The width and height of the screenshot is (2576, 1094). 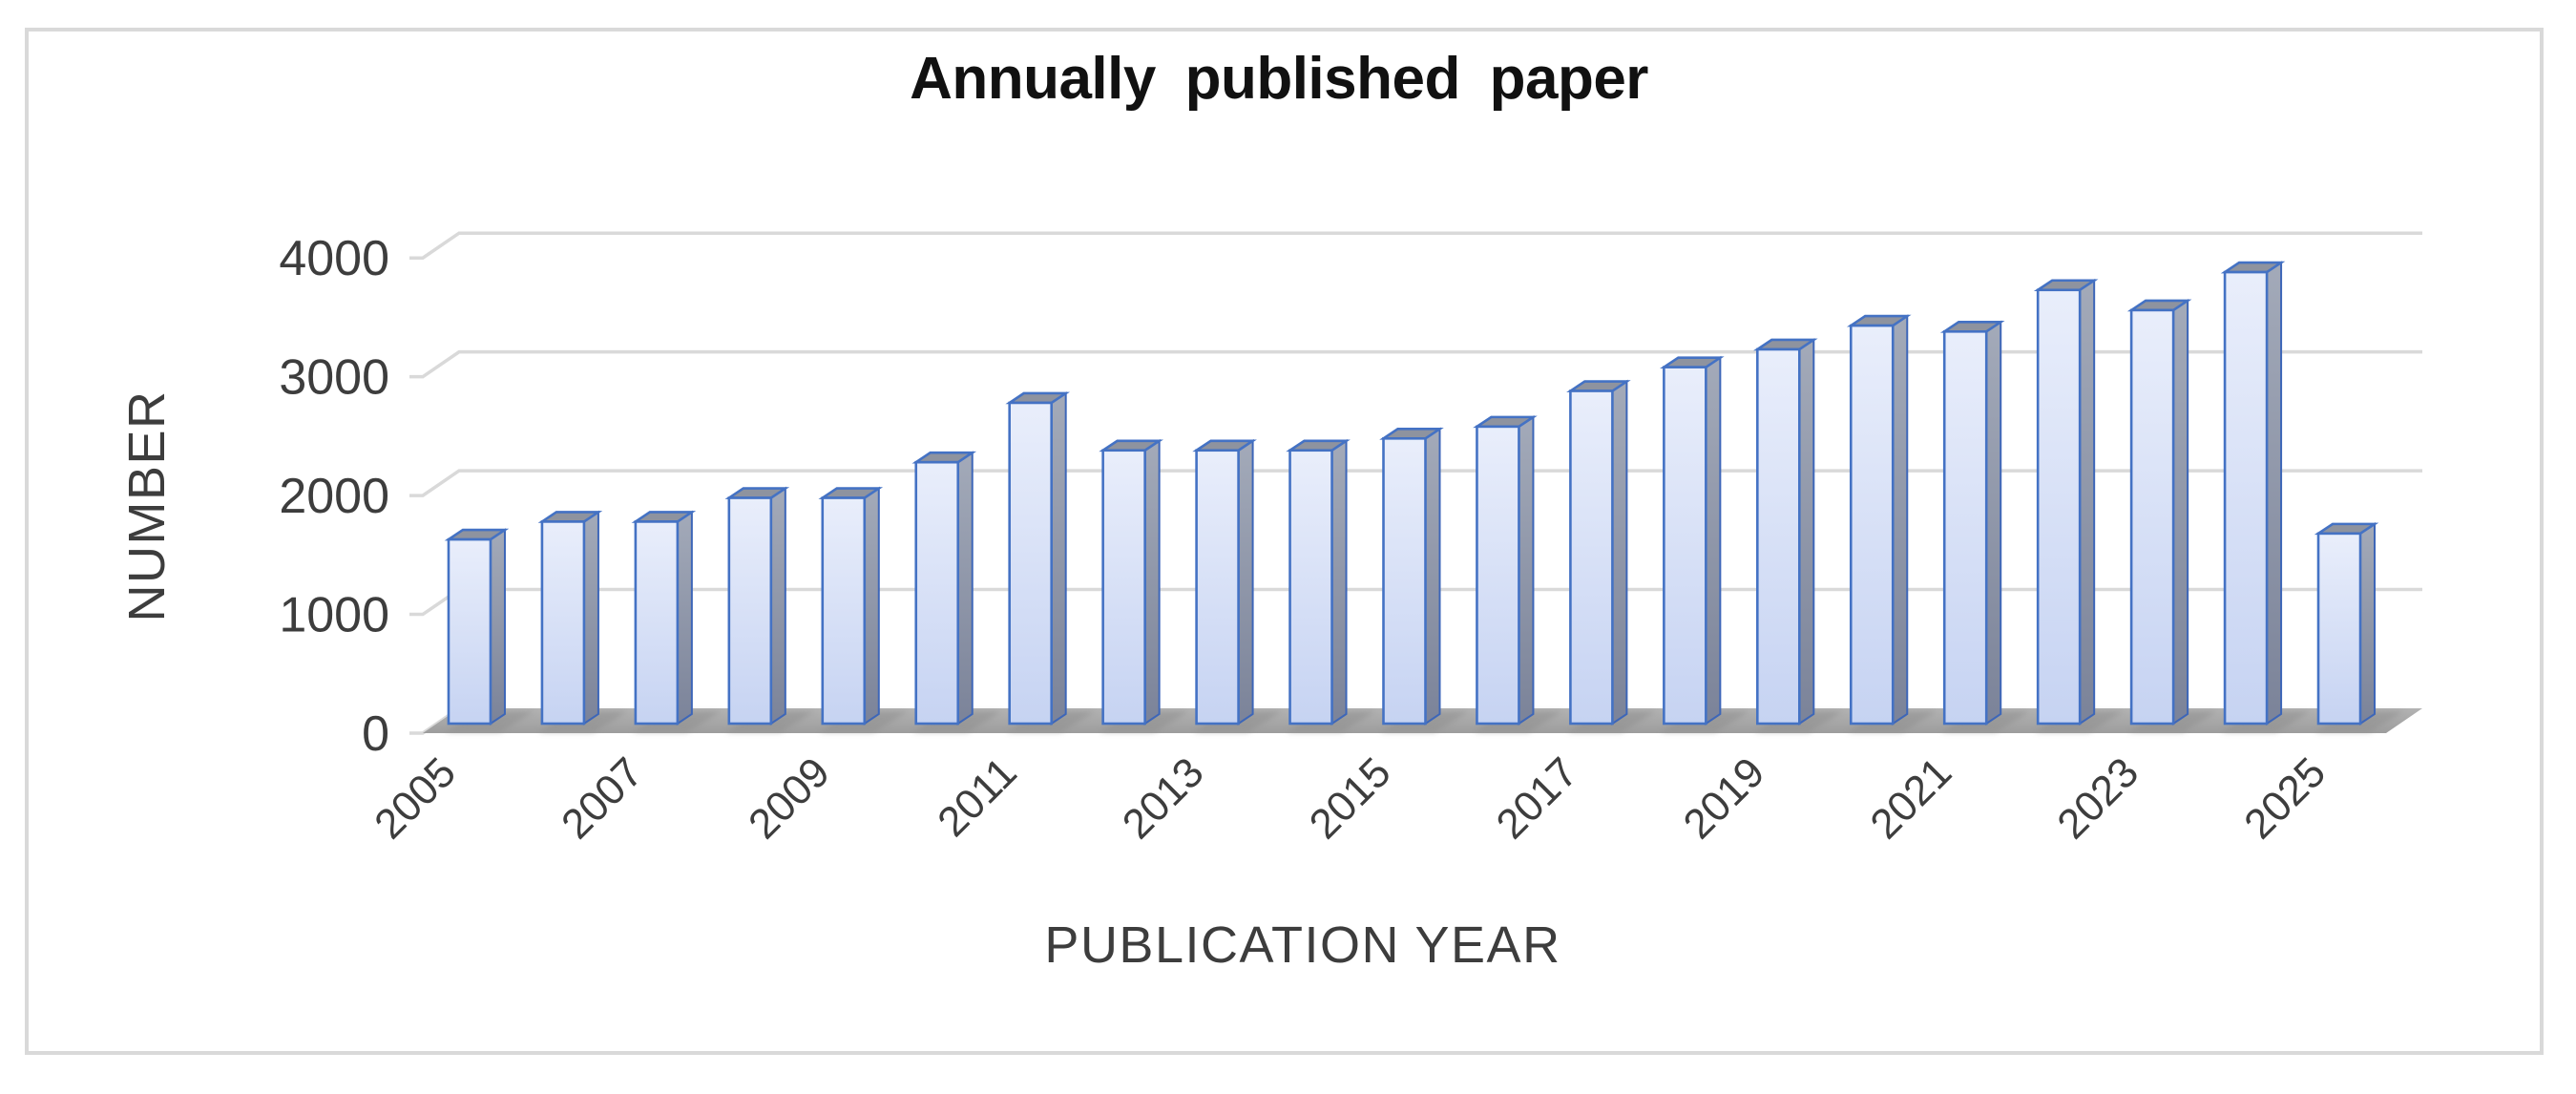 I want to click on bar-2015, so click(x=1411, y=577).